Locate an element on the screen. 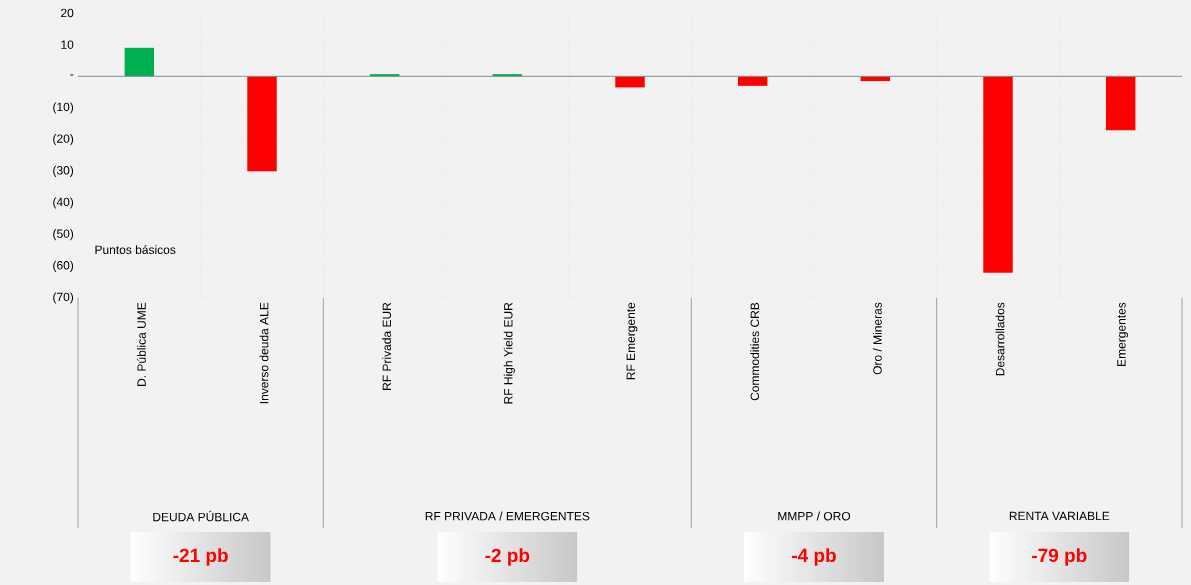 Image resolution: width=1191 pixels, height=585 pixels. y-tick-label: 10 is located at coordinates (67, 44).